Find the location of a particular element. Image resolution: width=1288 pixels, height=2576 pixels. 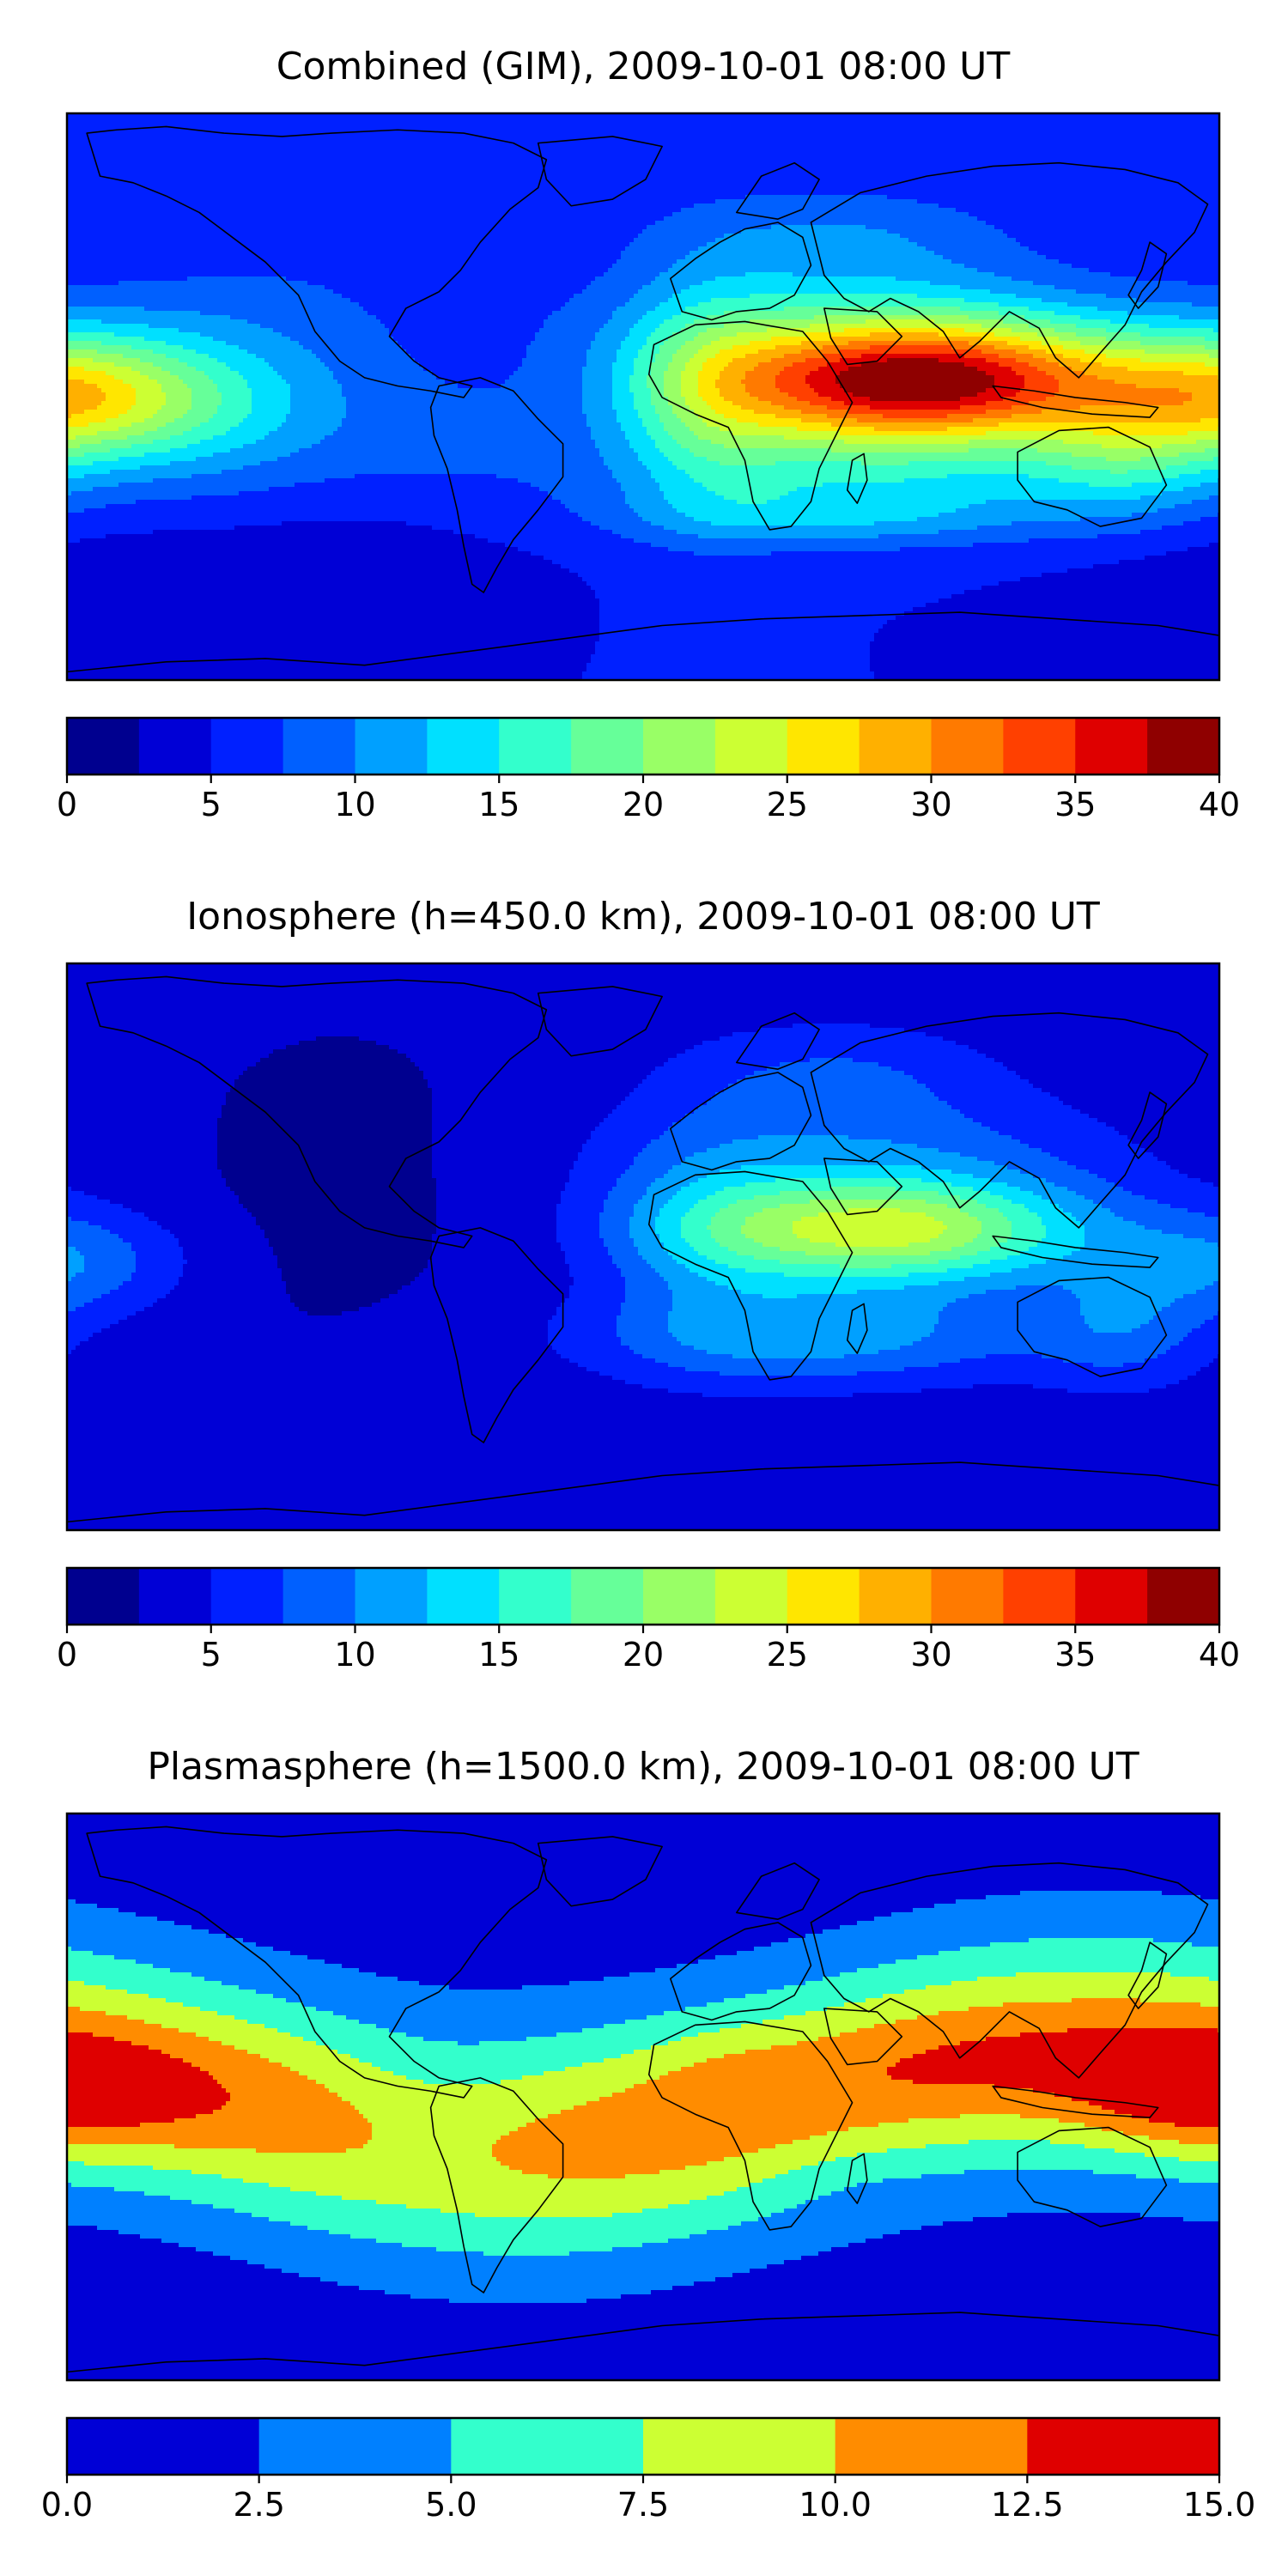

colorbar-tick-label: 15 is located at coordinates (499, 1655).